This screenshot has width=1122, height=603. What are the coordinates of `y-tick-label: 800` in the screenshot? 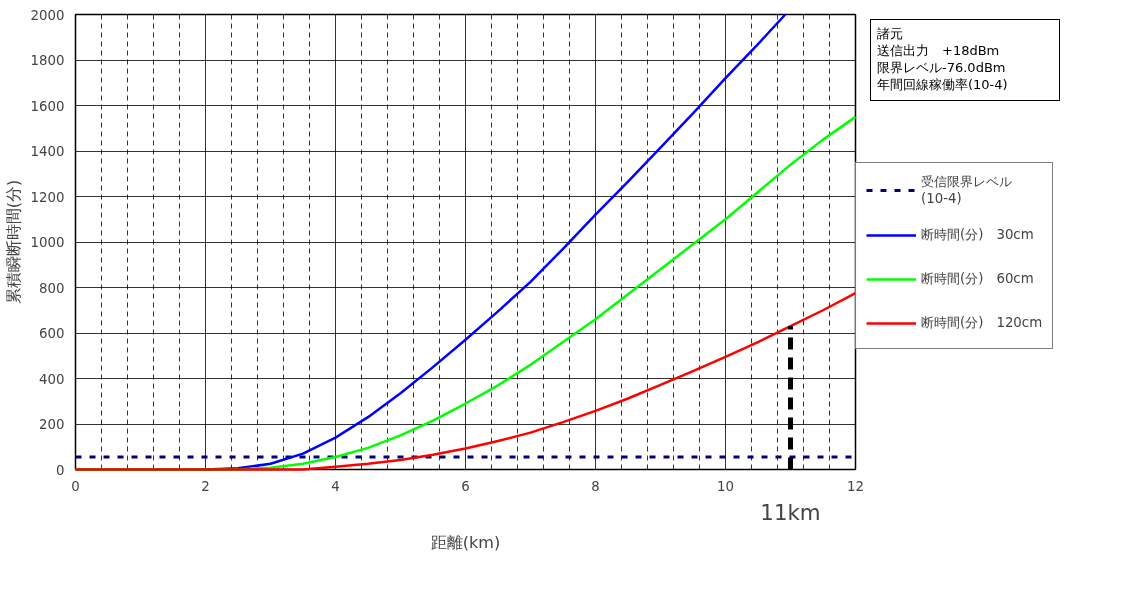 It's located at (52, 288).